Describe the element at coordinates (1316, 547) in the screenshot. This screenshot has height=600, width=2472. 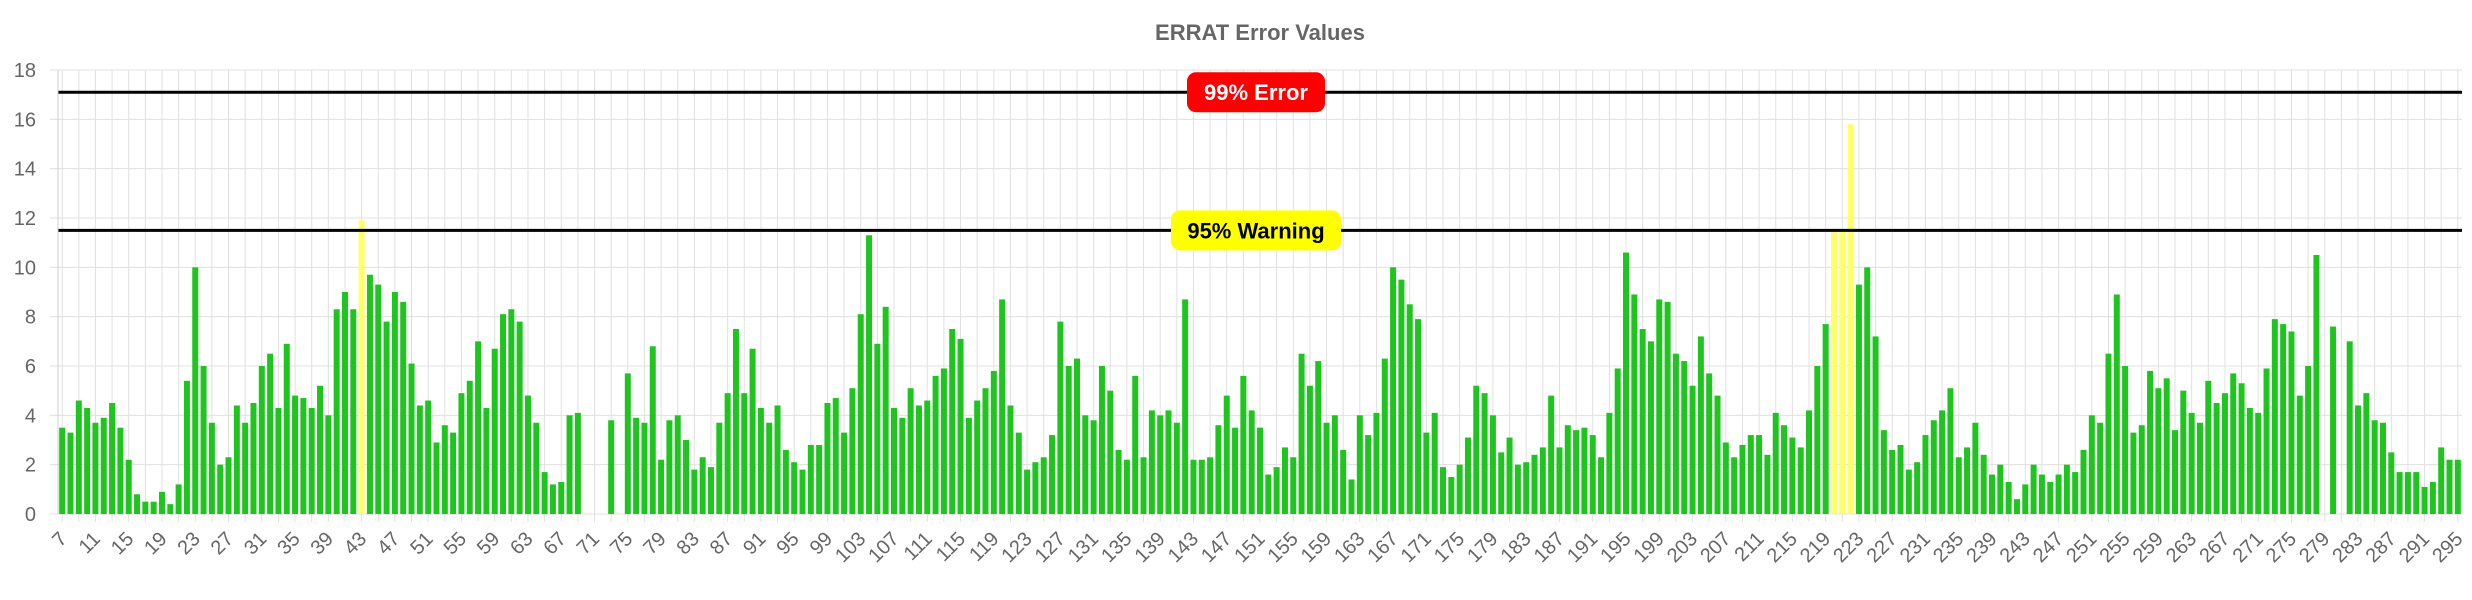
I see `x-tick-label: 159` at that location.